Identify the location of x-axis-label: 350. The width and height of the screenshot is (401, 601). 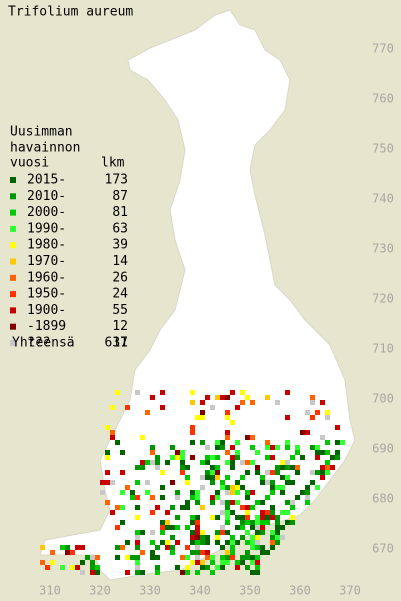
(250, 591).